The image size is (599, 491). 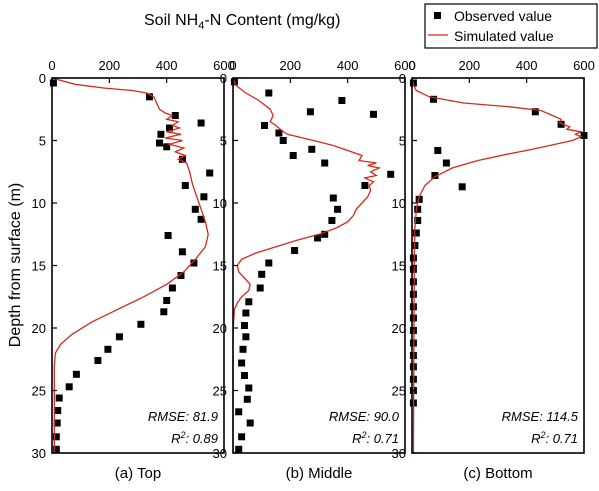 What do you see at coordinates (511, 26) in the screenshot?
I see `legend: Observed value Simulated value` at bounding box center [511, 26].